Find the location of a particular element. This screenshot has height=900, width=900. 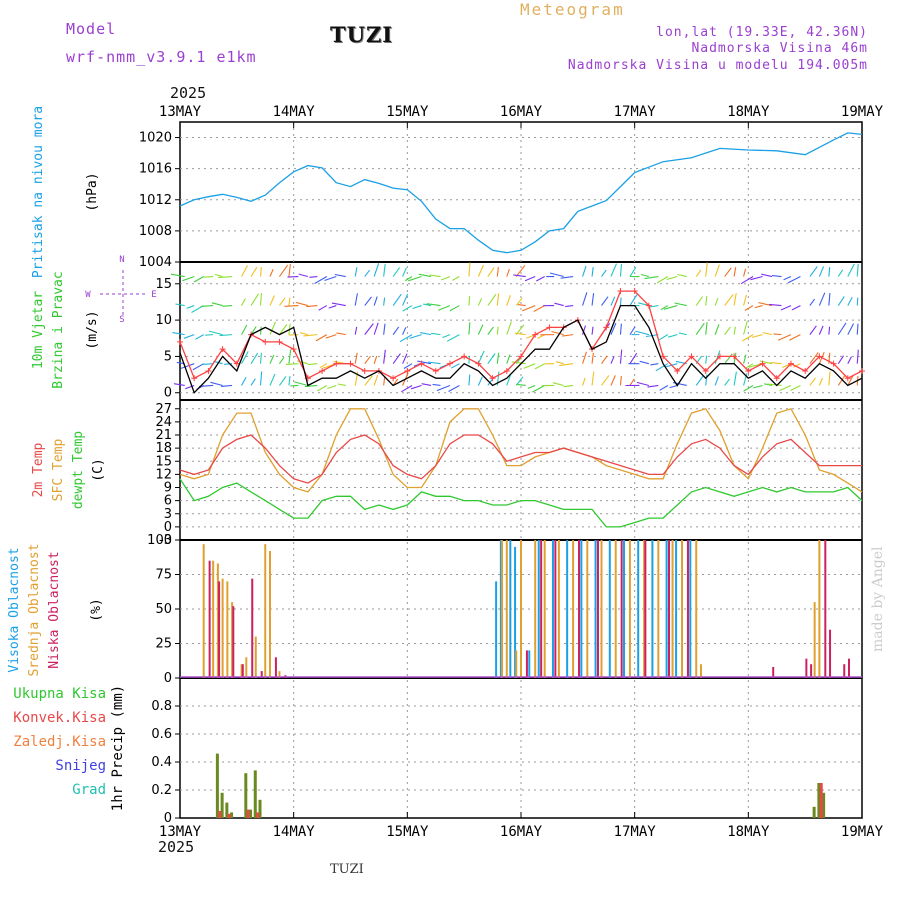

compass-e: E is located at coordinates (153, 295).